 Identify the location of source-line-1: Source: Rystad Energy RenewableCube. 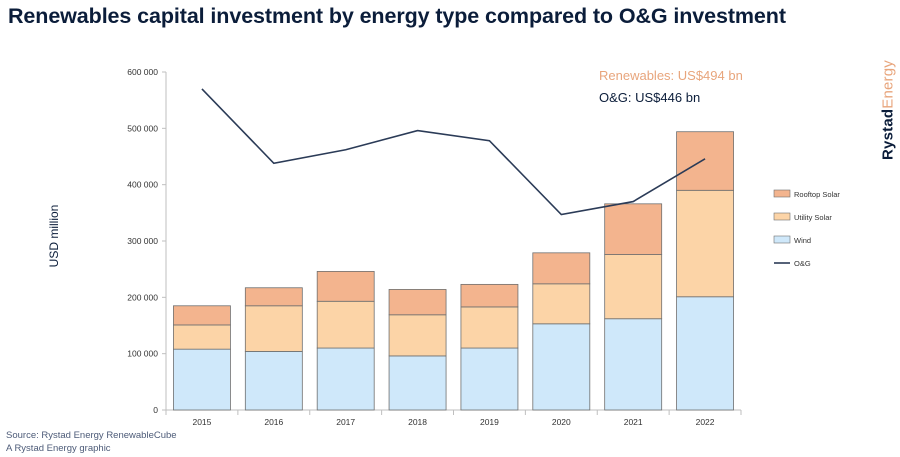
(91, 435).